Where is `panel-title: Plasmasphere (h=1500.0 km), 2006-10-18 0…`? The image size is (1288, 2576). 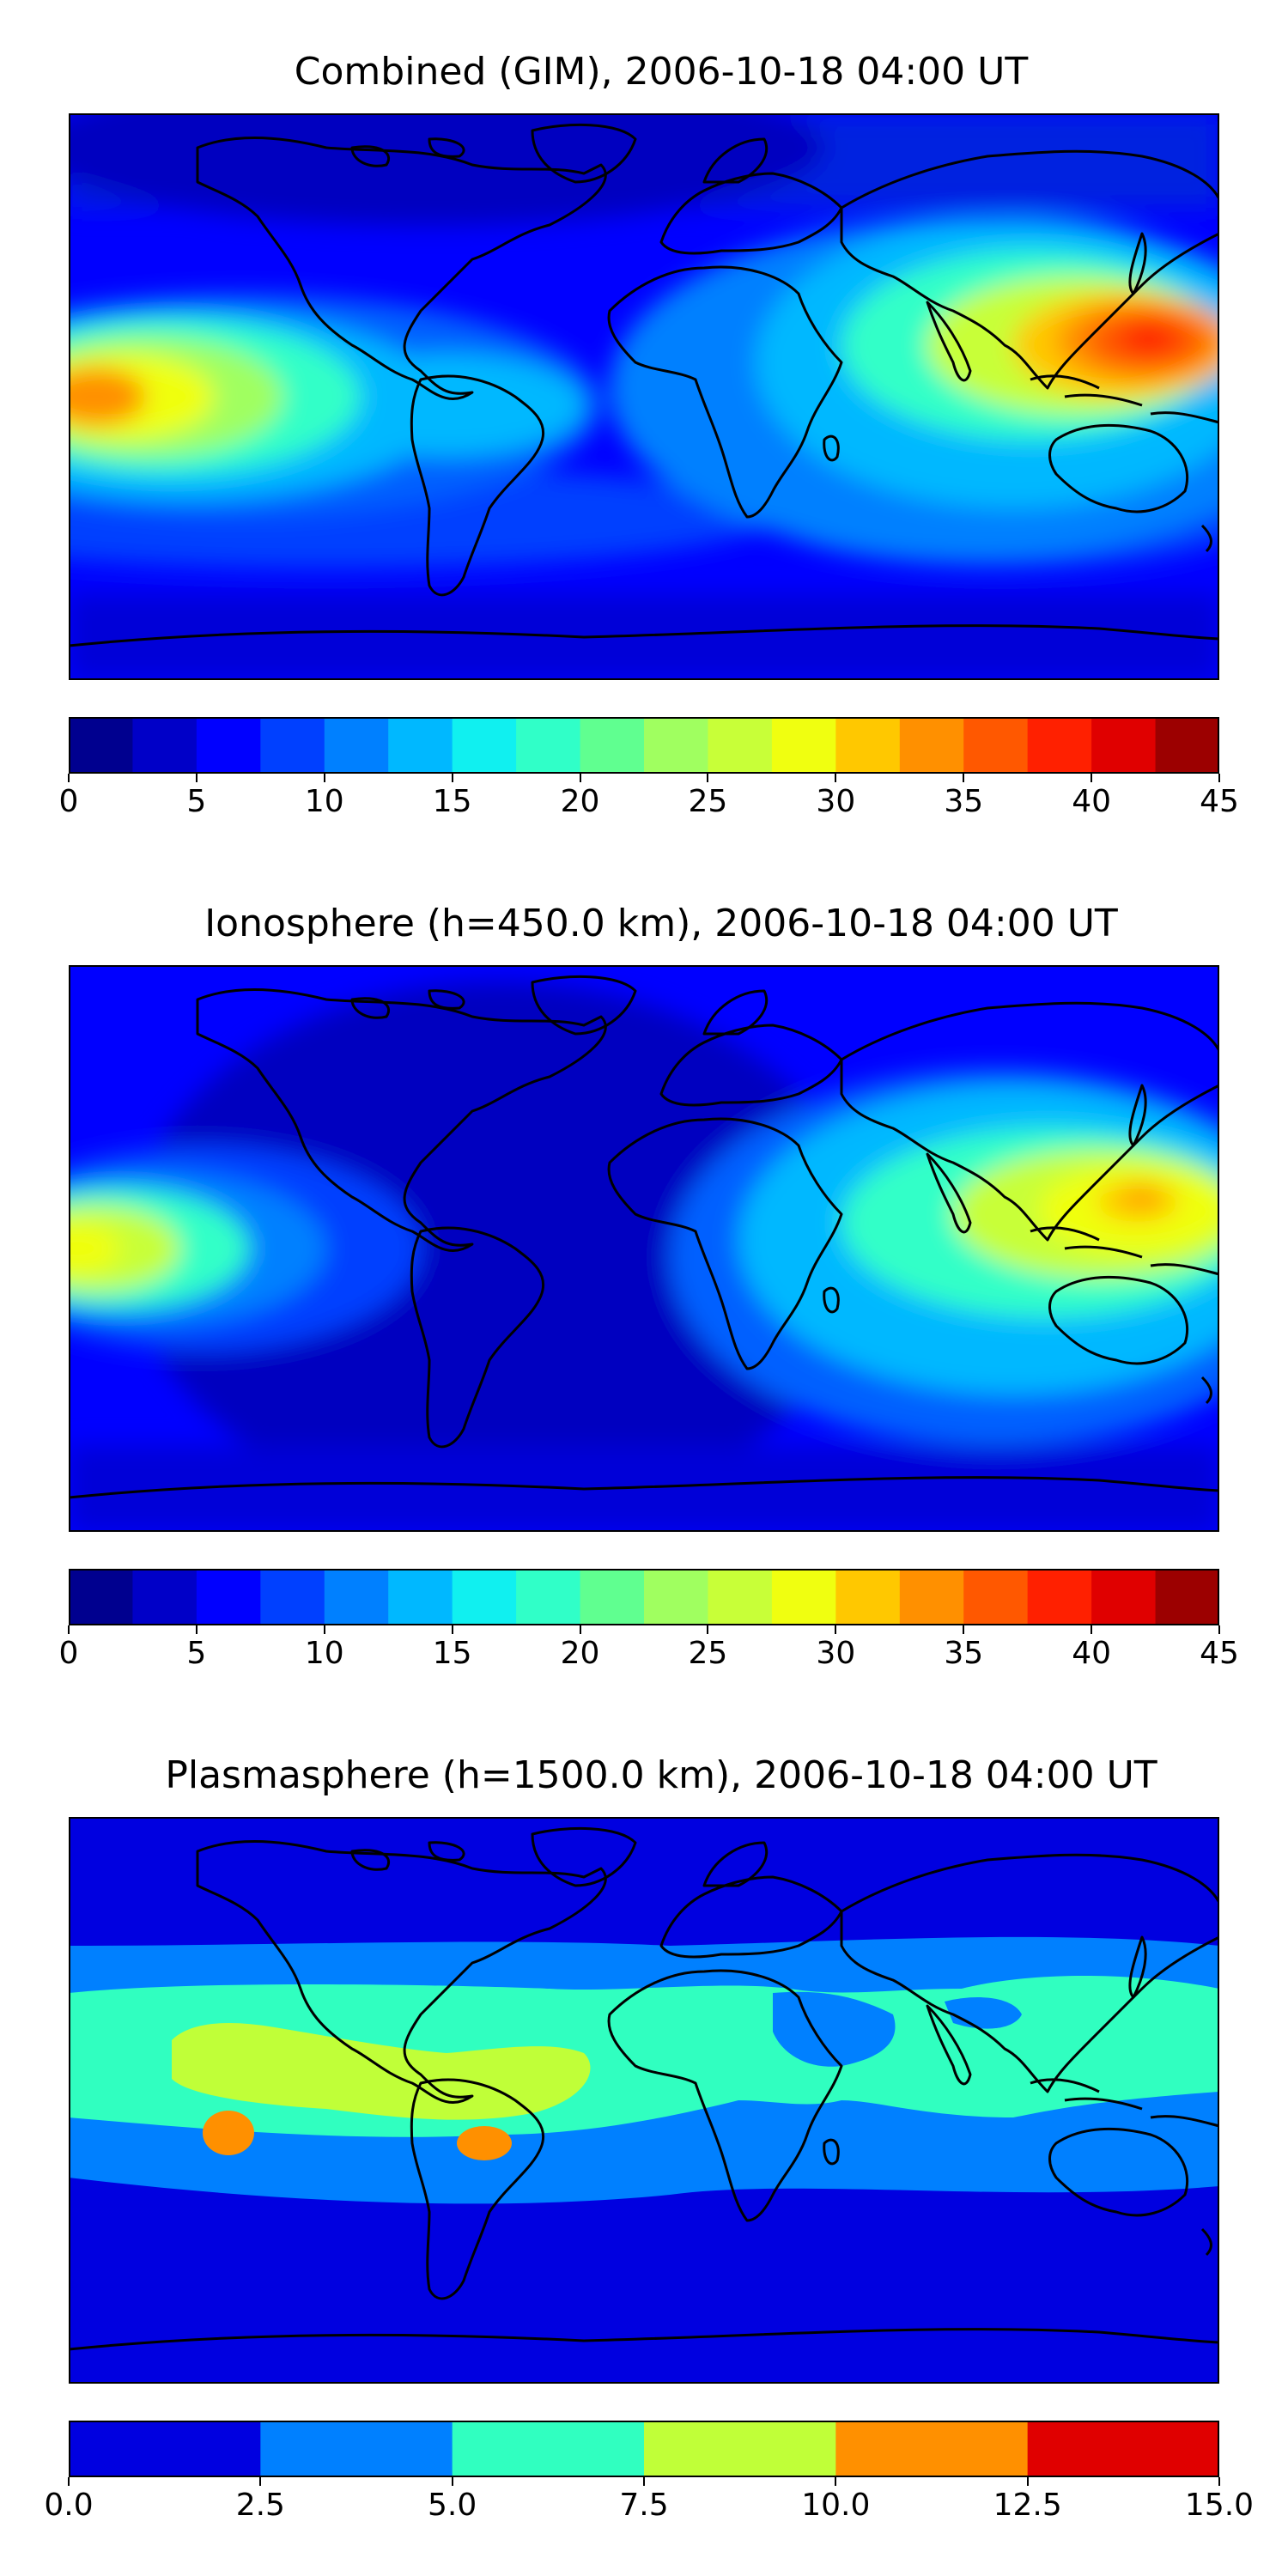
panel-title: Plasmasphere (h=1500.0 km), 2006-10-18 0… is located at coordinates (661, 1775).